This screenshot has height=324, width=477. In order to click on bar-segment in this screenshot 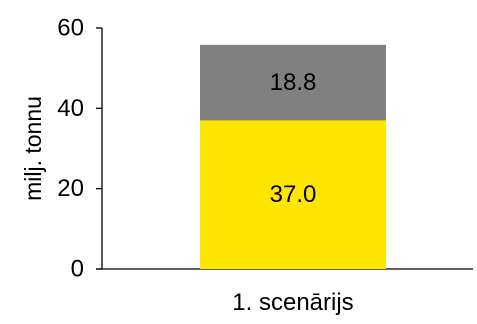, I will do `click(293, 82)`.